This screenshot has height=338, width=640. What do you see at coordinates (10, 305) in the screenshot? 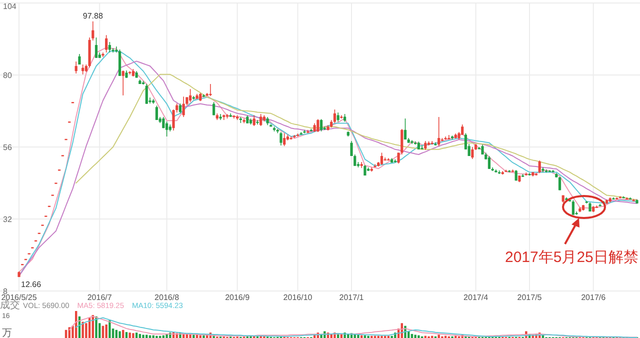
I see `text: 成交` at bounding box center [10, 305].